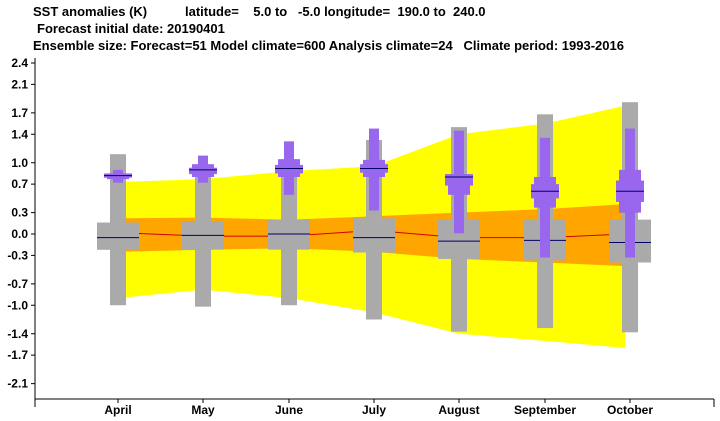  What do you see at coordinates (17, 284) in the screenshot?
I see `y-tick-label: -0.7` at bounding box center [17, 284].